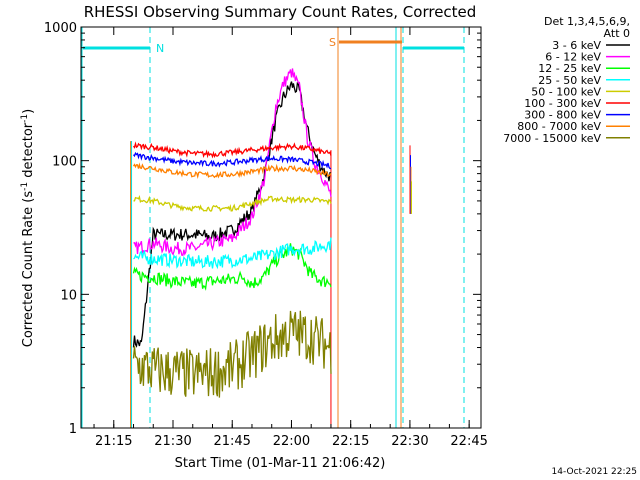 The height and width of the screenshot is (480, 640). Describe the element at coordinates (113, 441) in the screenshot. I see `x-tick-label-0: 21:15` at that location.